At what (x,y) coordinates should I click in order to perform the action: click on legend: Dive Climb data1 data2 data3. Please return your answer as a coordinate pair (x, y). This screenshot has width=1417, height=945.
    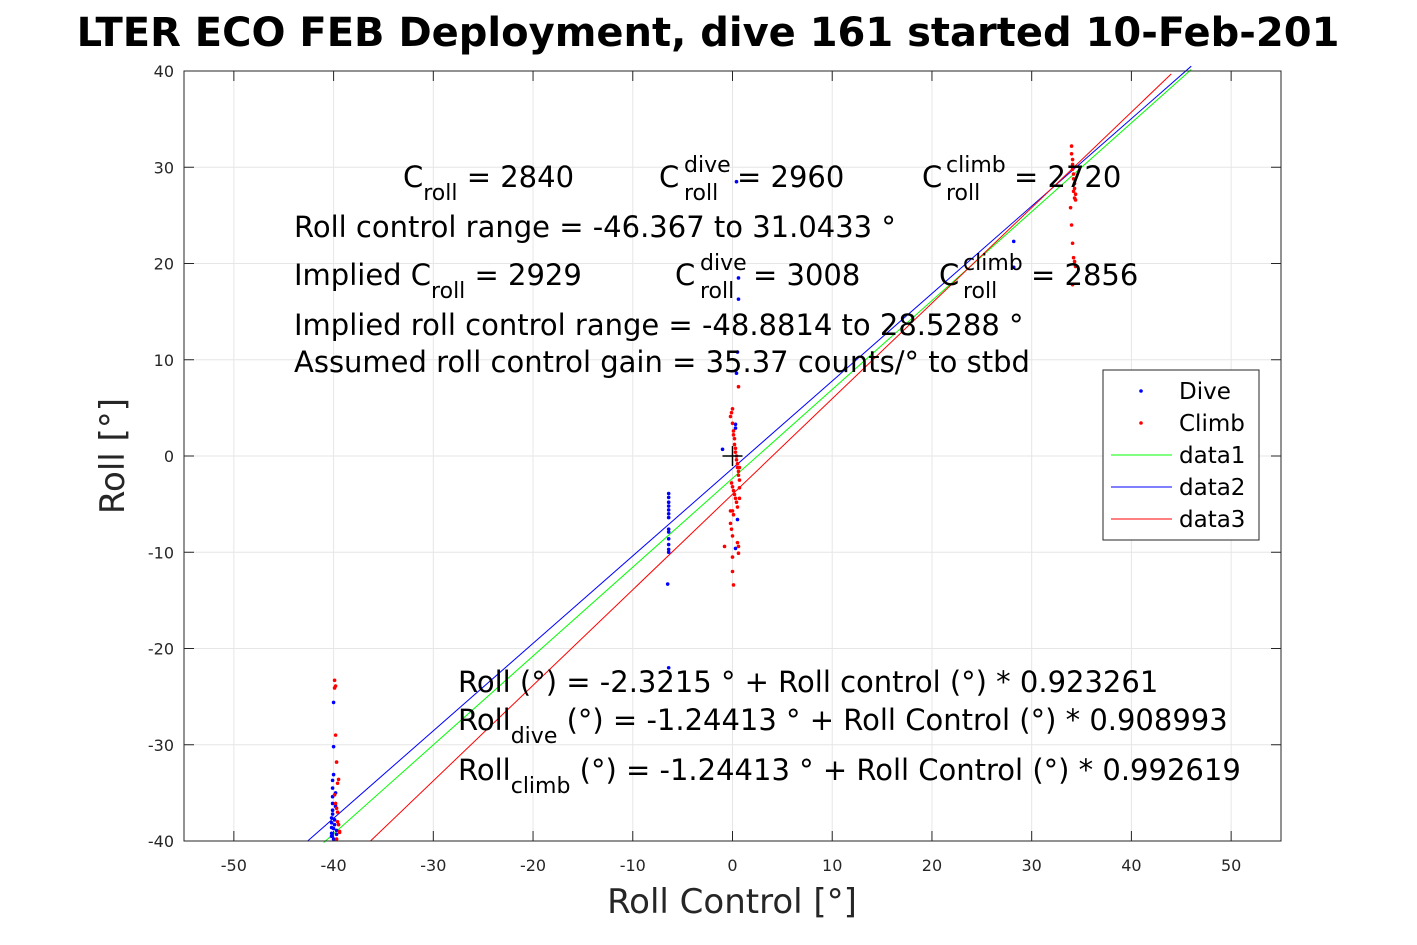
    Looking at the image, I should click on (1181, 455).